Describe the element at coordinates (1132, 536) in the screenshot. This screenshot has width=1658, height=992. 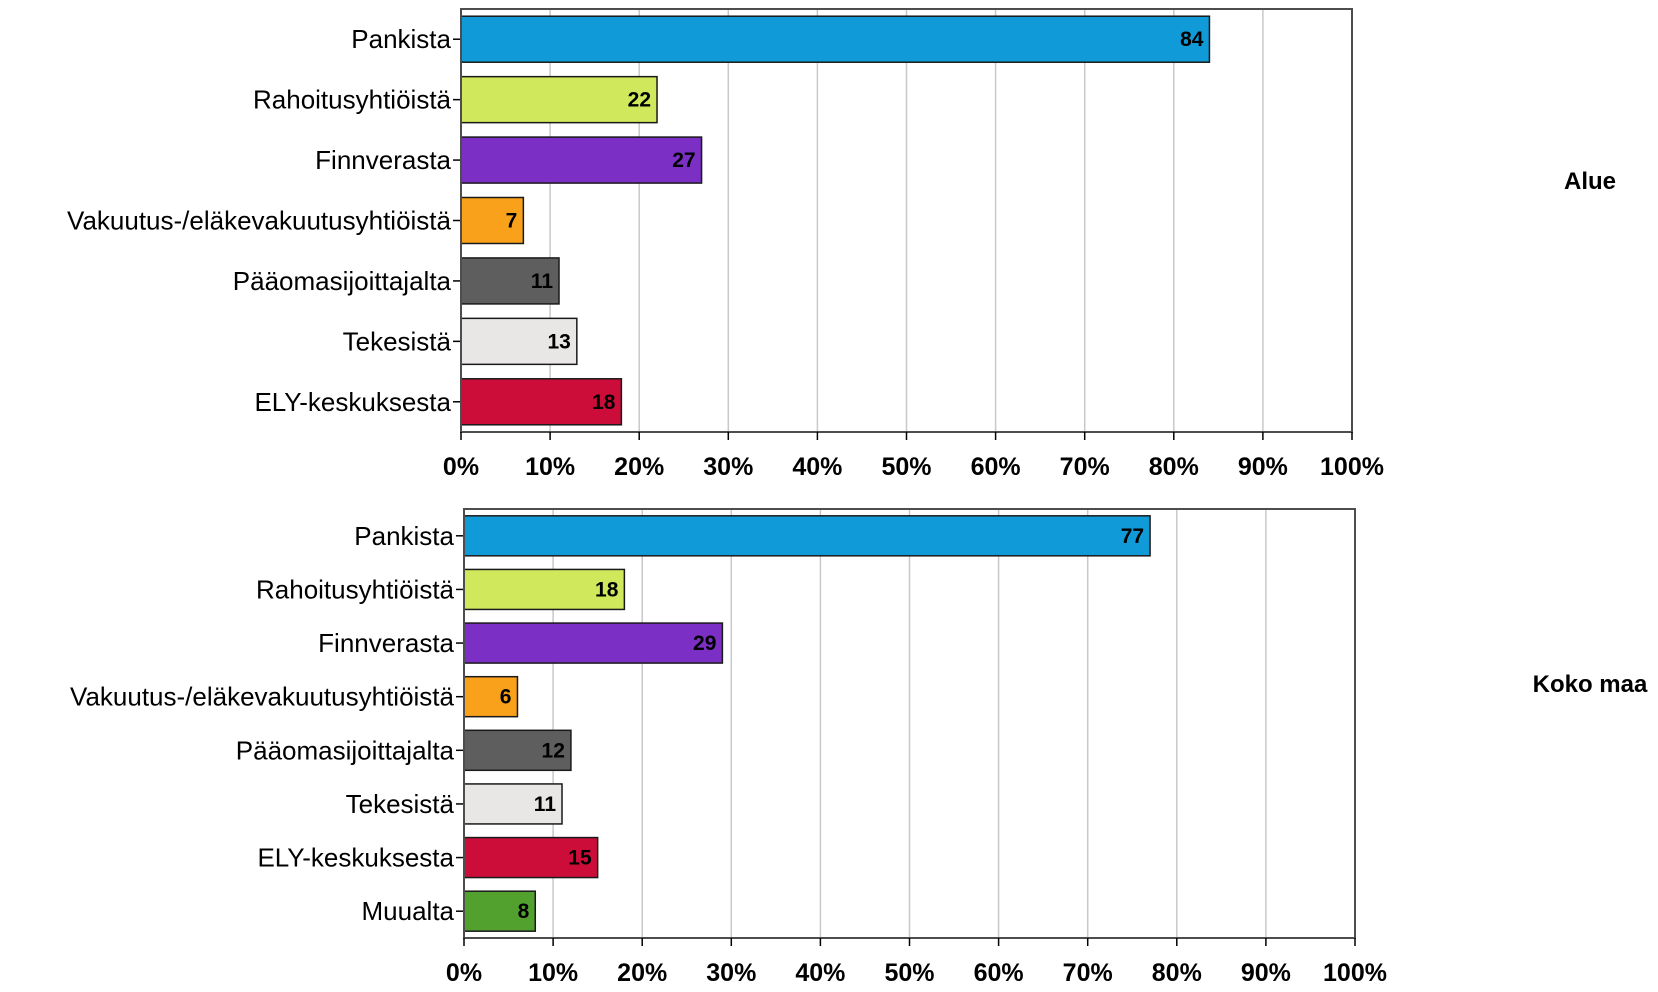
I see `data-label: 77` at that location.